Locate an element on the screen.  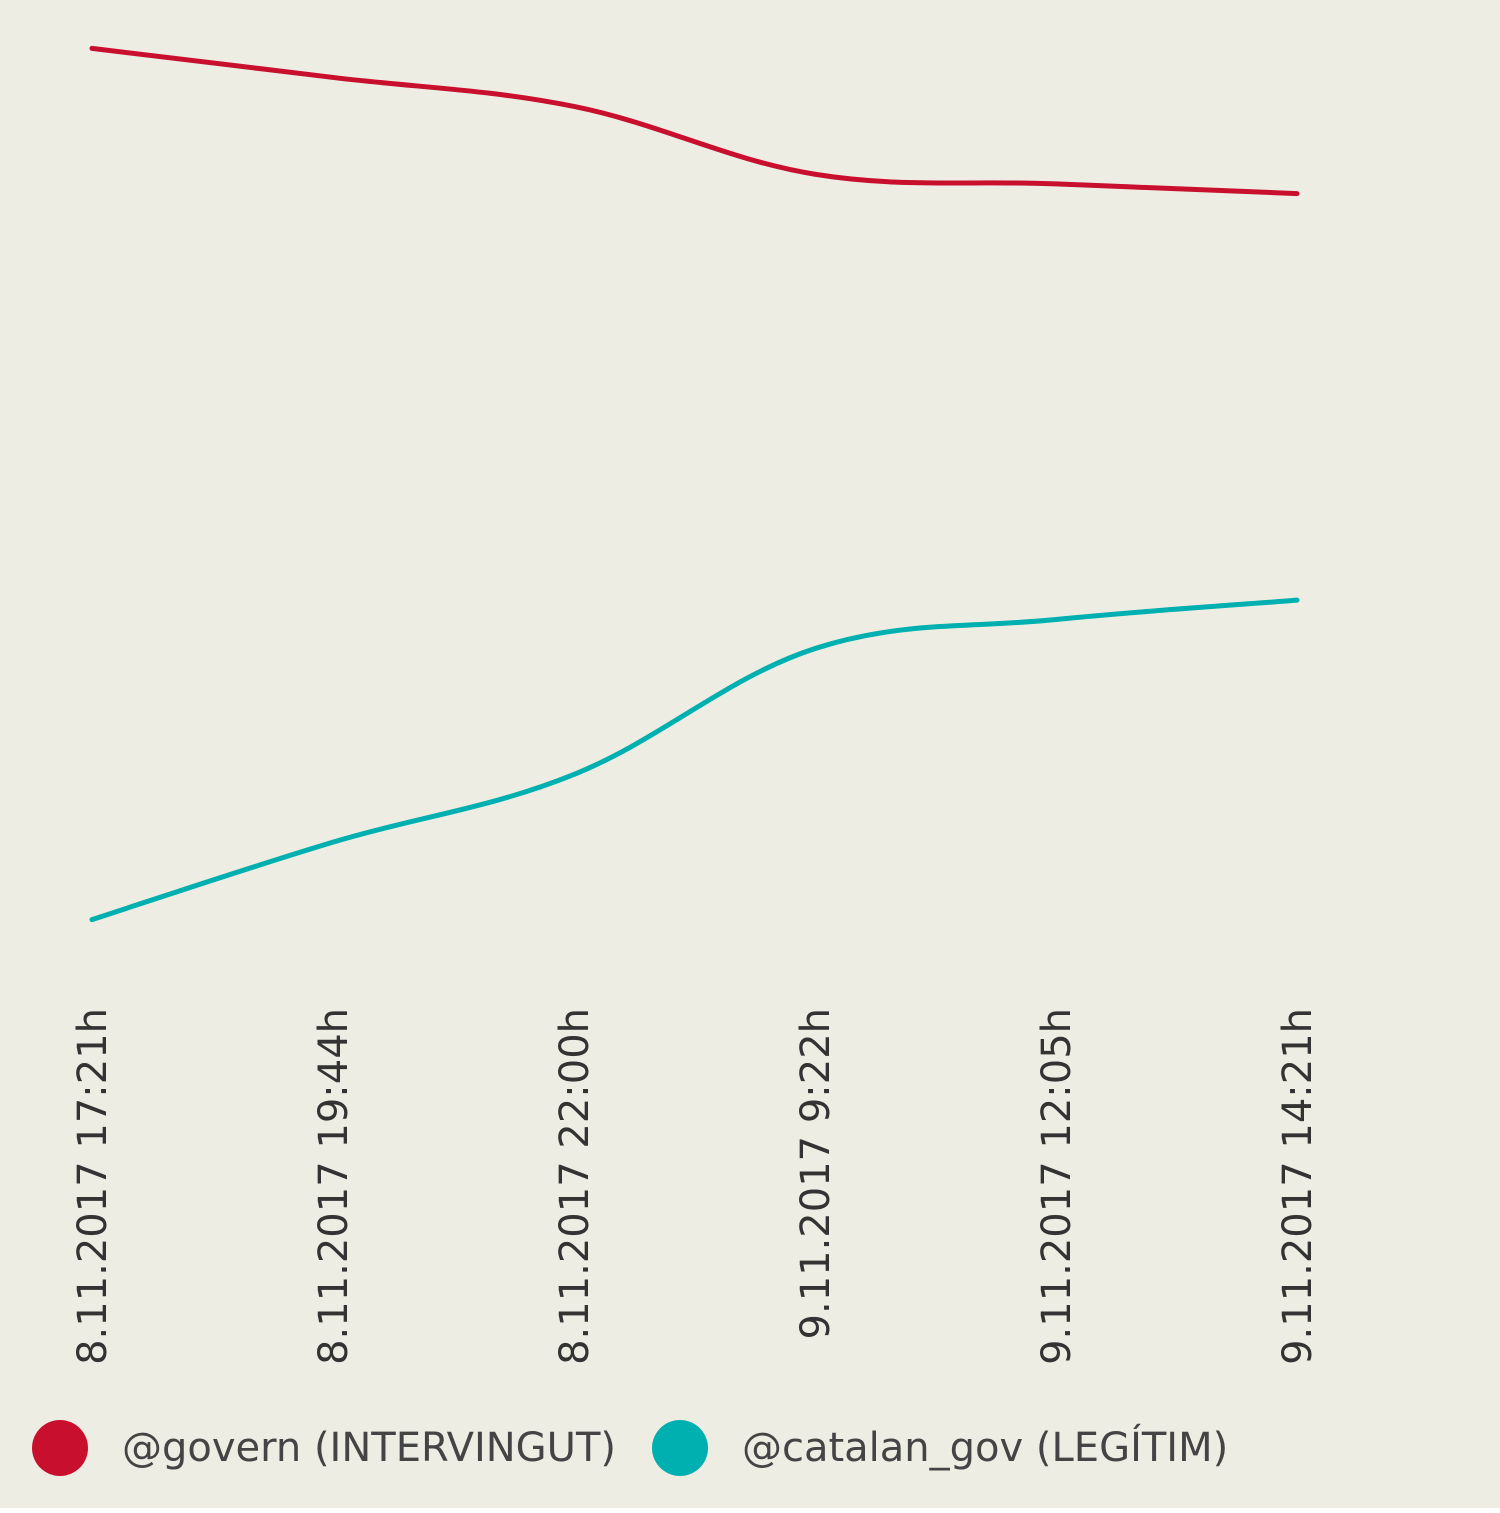
legend-label-govern: @govern (INTERVINGUT) is located at coordinates (369, 1448).